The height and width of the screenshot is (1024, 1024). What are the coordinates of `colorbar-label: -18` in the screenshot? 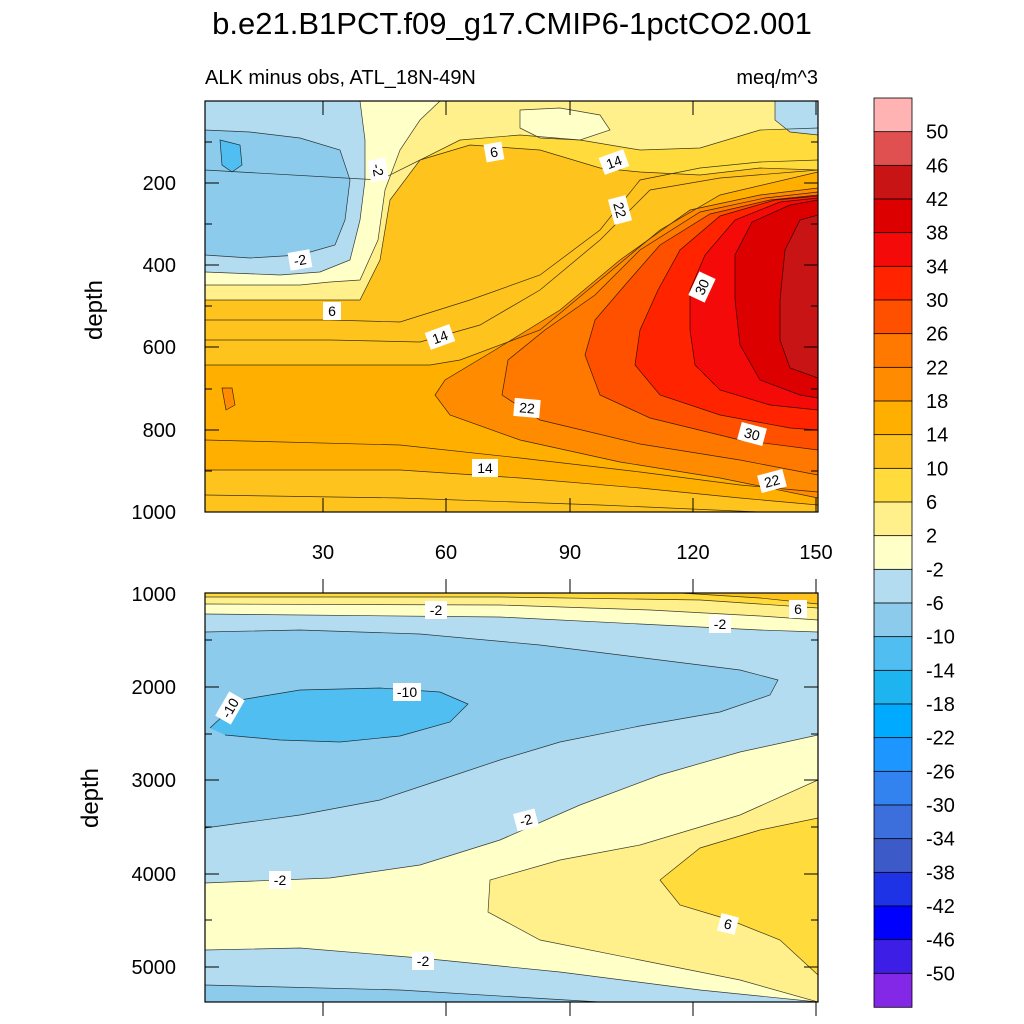 It's located at (940, 705).